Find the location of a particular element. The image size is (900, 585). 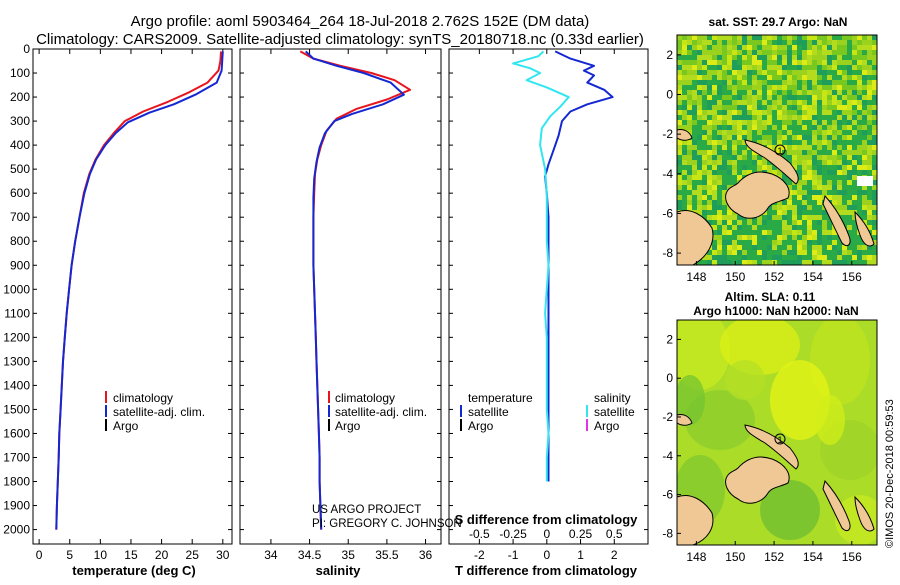

series-line-climatology is located at coordinates (355, 290).